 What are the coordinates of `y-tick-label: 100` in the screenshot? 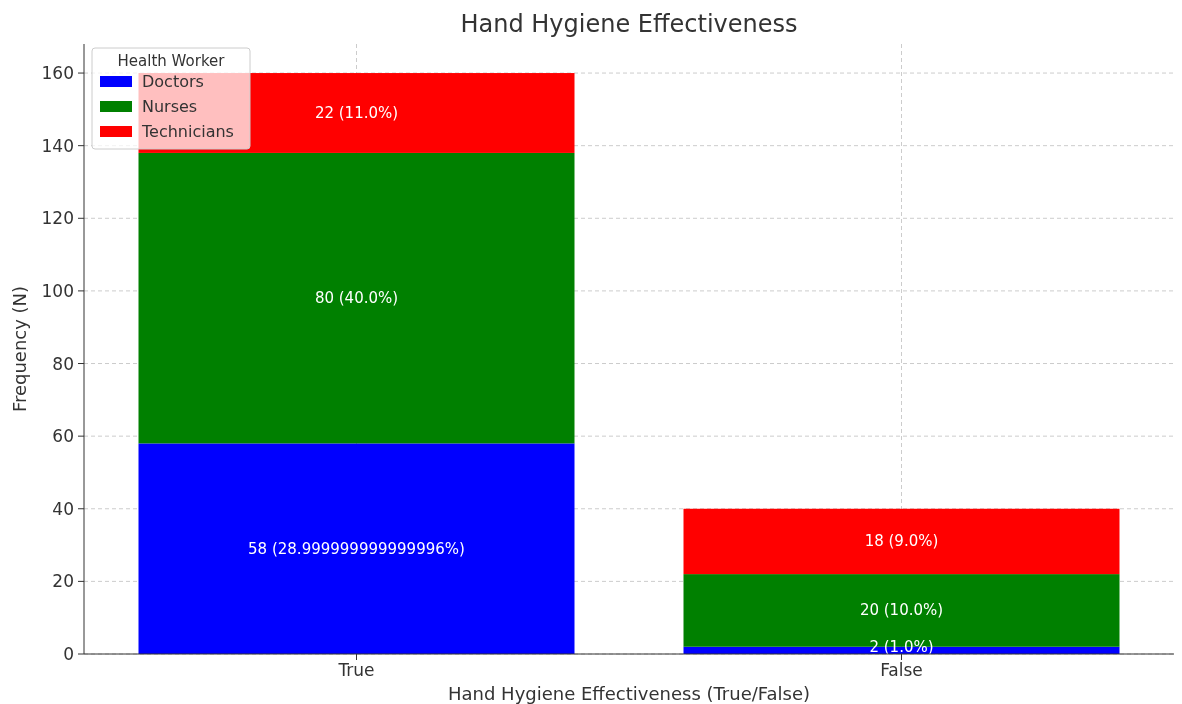 It's located at (57, 290).